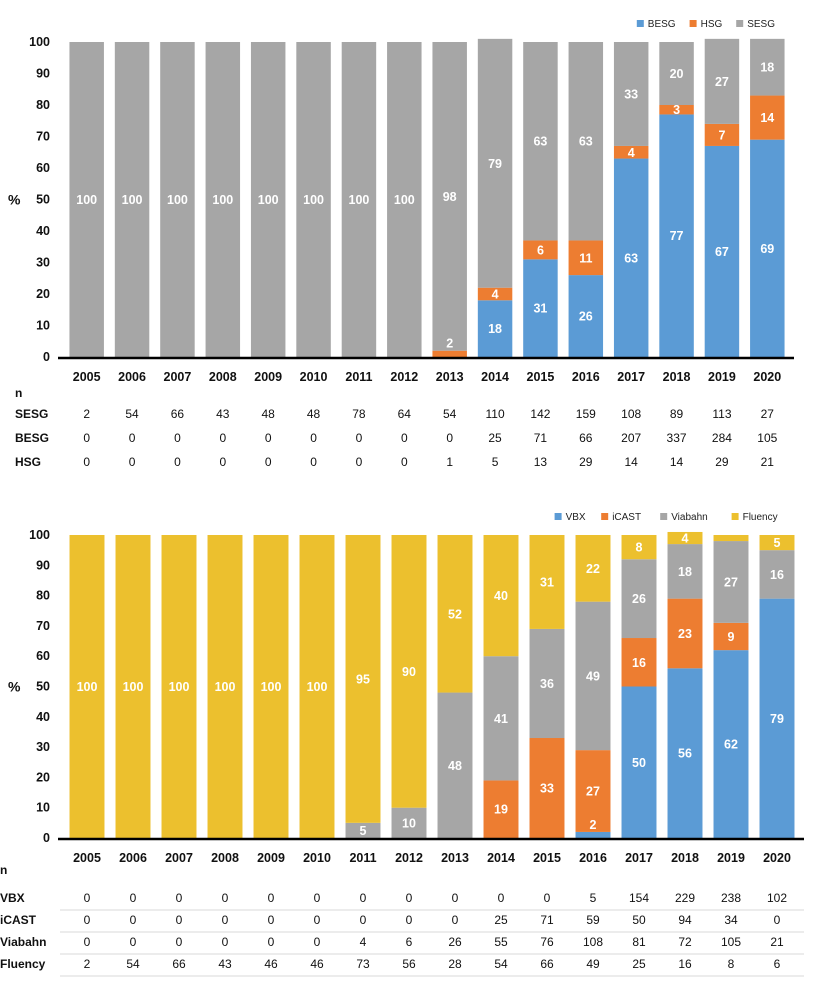 This screenshot has height=985, width=822. Describe the element at coordinates (593, 792) in the screenshot. I see `data-label-icast-2016: 27` at that location.